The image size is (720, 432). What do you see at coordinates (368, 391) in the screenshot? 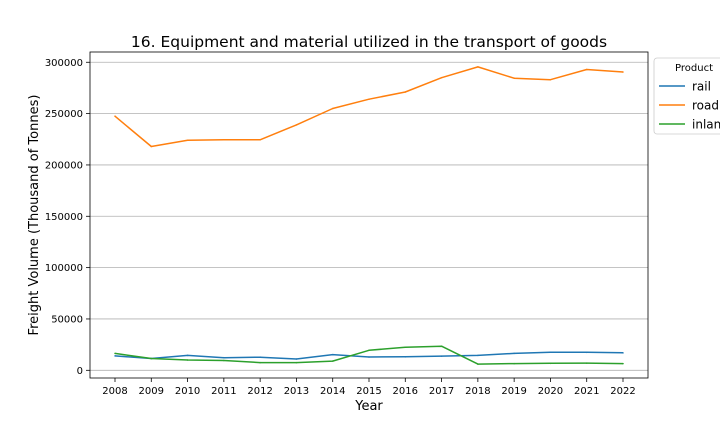
I see `x-tick-label: 2015` at bounding box center [368, 391].